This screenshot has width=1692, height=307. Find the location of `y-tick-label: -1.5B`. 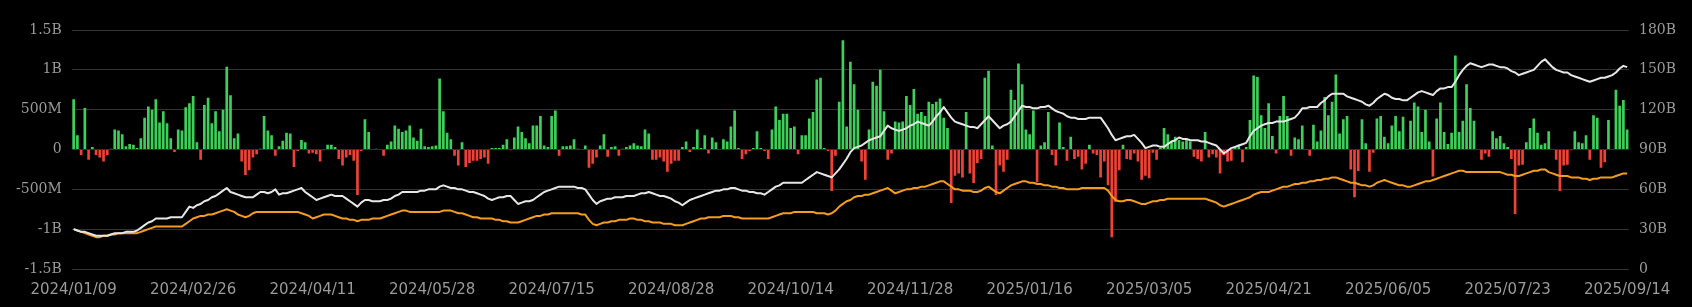

y-tick-label: -1.5B is located at coordinates (43, 267).